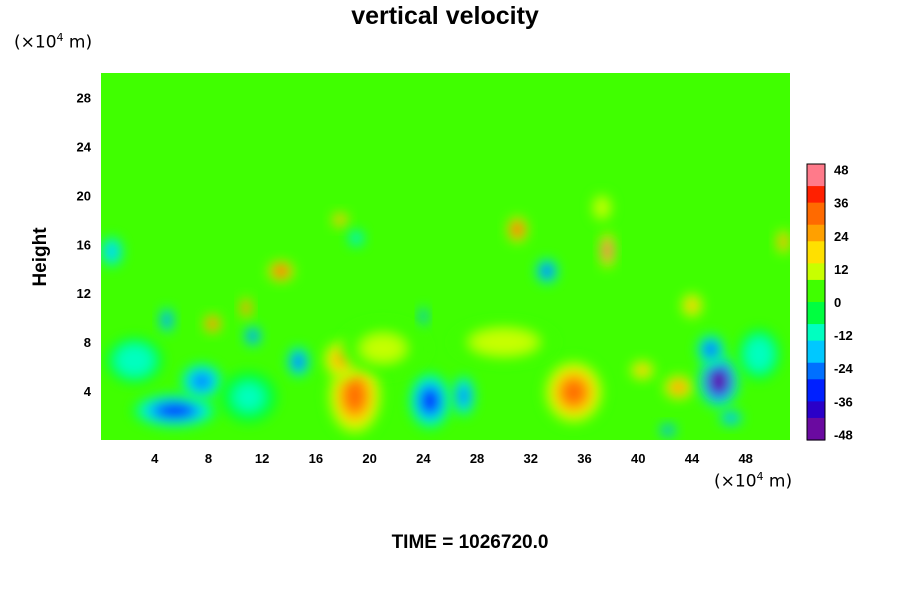  I want to click on x-tick-label: 16, so click(316, 458).